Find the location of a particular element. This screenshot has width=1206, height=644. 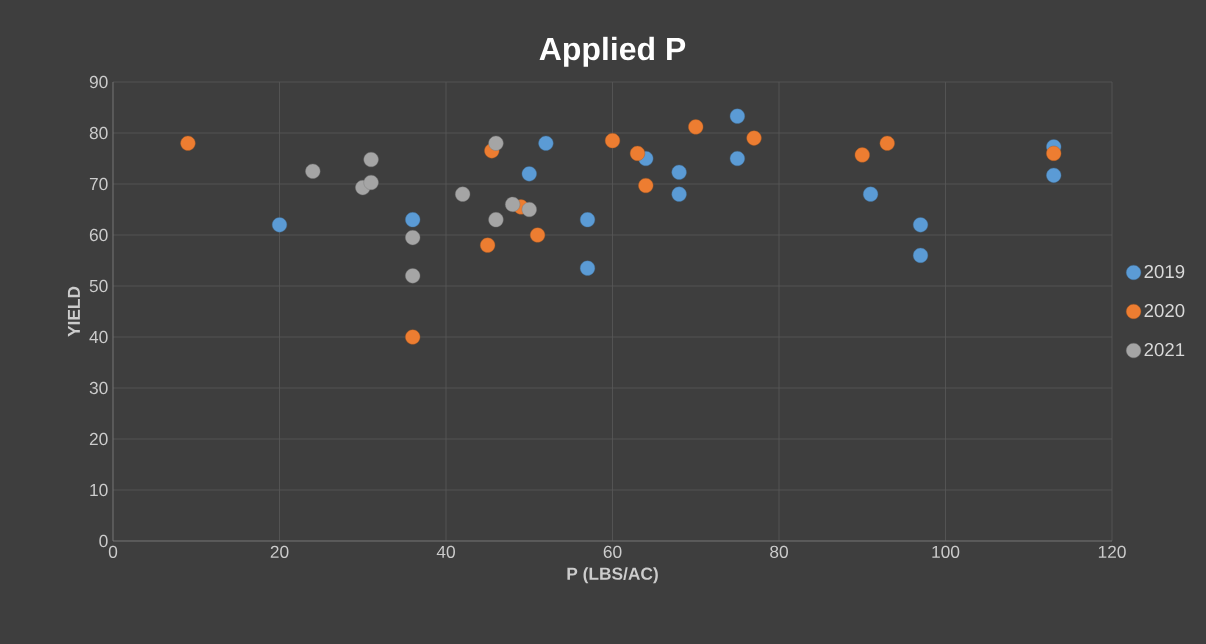

y-tick-label: 90 is located at coordinates (98, 82).